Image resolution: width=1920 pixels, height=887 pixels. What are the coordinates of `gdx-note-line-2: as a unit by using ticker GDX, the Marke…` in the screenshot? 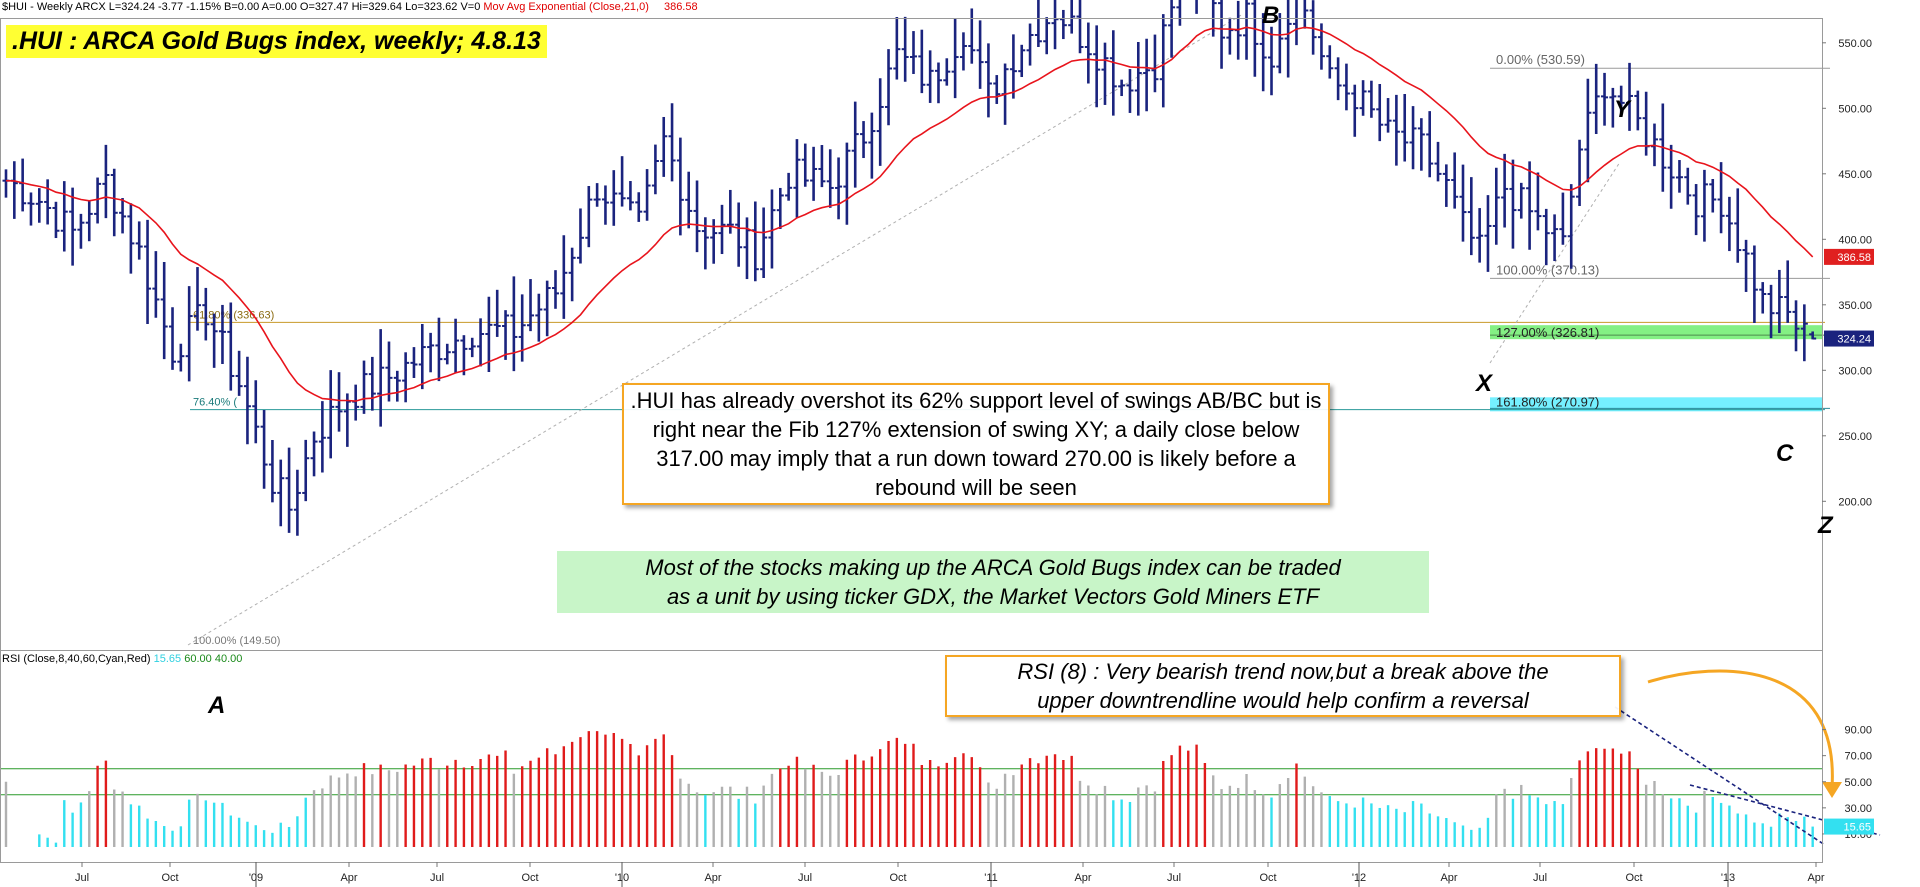 It's located at (993, 596).